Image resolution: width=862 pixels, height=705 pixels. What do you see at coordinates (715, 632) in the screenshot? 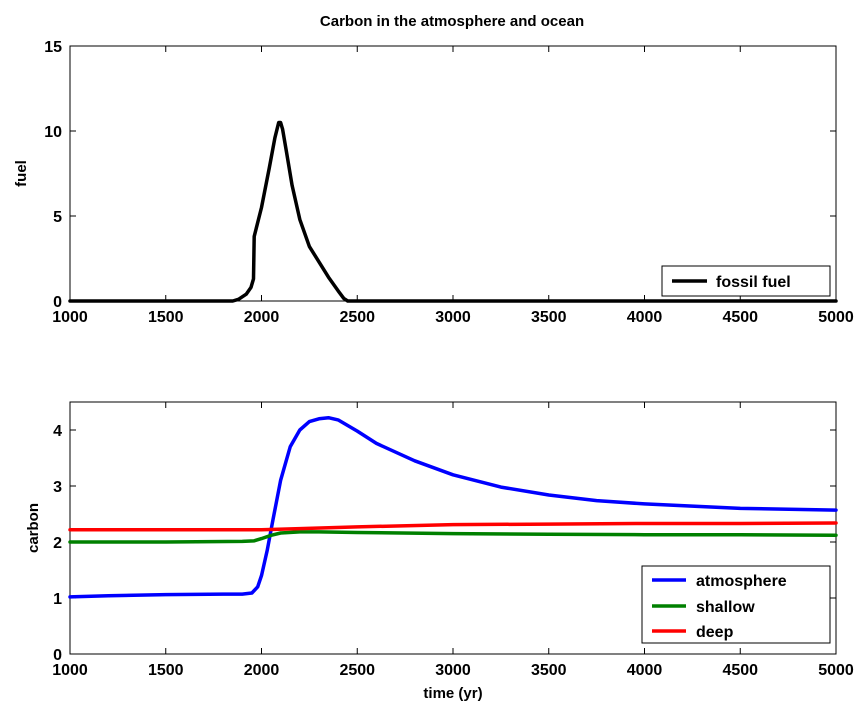
I see `legend-label-deep: deep` at bounding box center [715, 632].